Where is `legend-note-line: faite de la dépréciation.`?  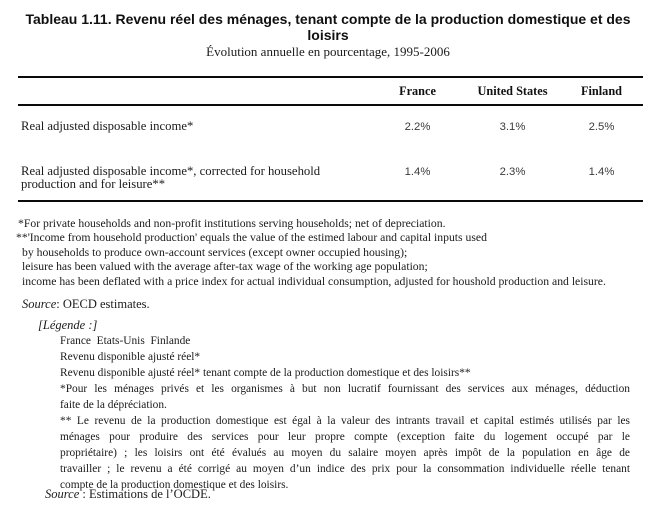
legend-note-line: faite de la dépréciation. is located at coordinates (113, 405).